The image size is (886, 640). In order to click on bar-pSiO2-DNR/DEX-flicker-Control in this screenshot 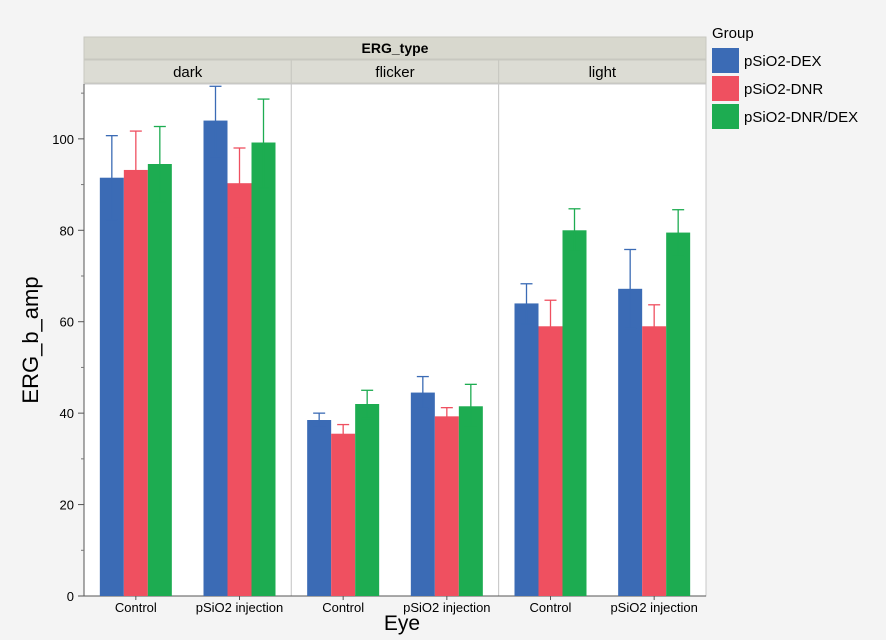, I will do `click(367, 500)`.